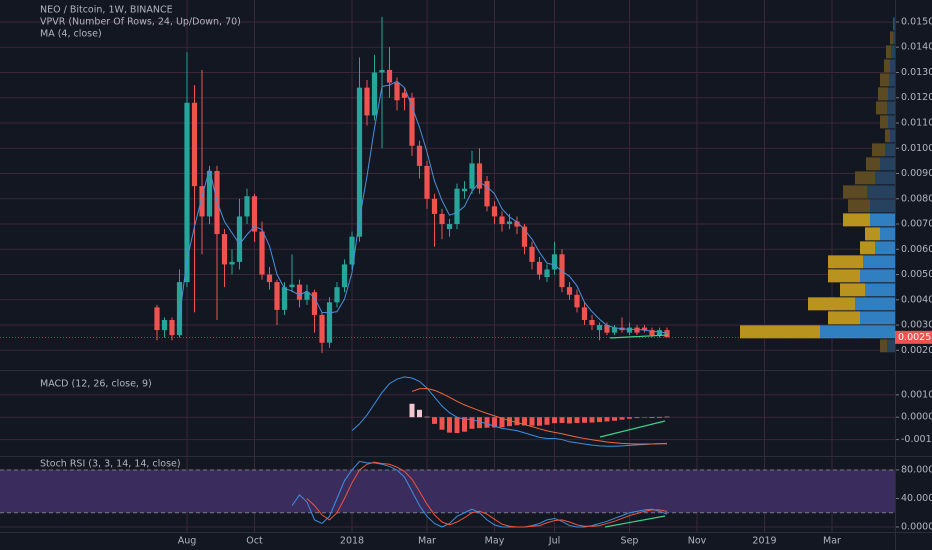 The height and width of the screenshot is (550, 932). What do you see at coordinates (916, 47) in the screenshot?
I see `y-tick-label: 0.014000` at bounding box center [916, 47].